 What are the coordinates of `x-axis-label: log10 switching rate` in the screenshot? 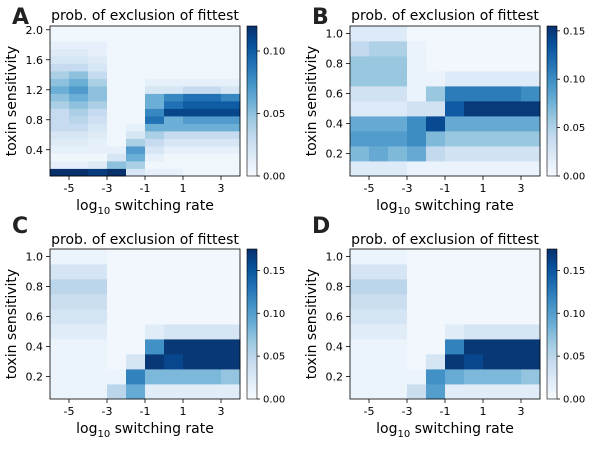 It's located at (145, 430).